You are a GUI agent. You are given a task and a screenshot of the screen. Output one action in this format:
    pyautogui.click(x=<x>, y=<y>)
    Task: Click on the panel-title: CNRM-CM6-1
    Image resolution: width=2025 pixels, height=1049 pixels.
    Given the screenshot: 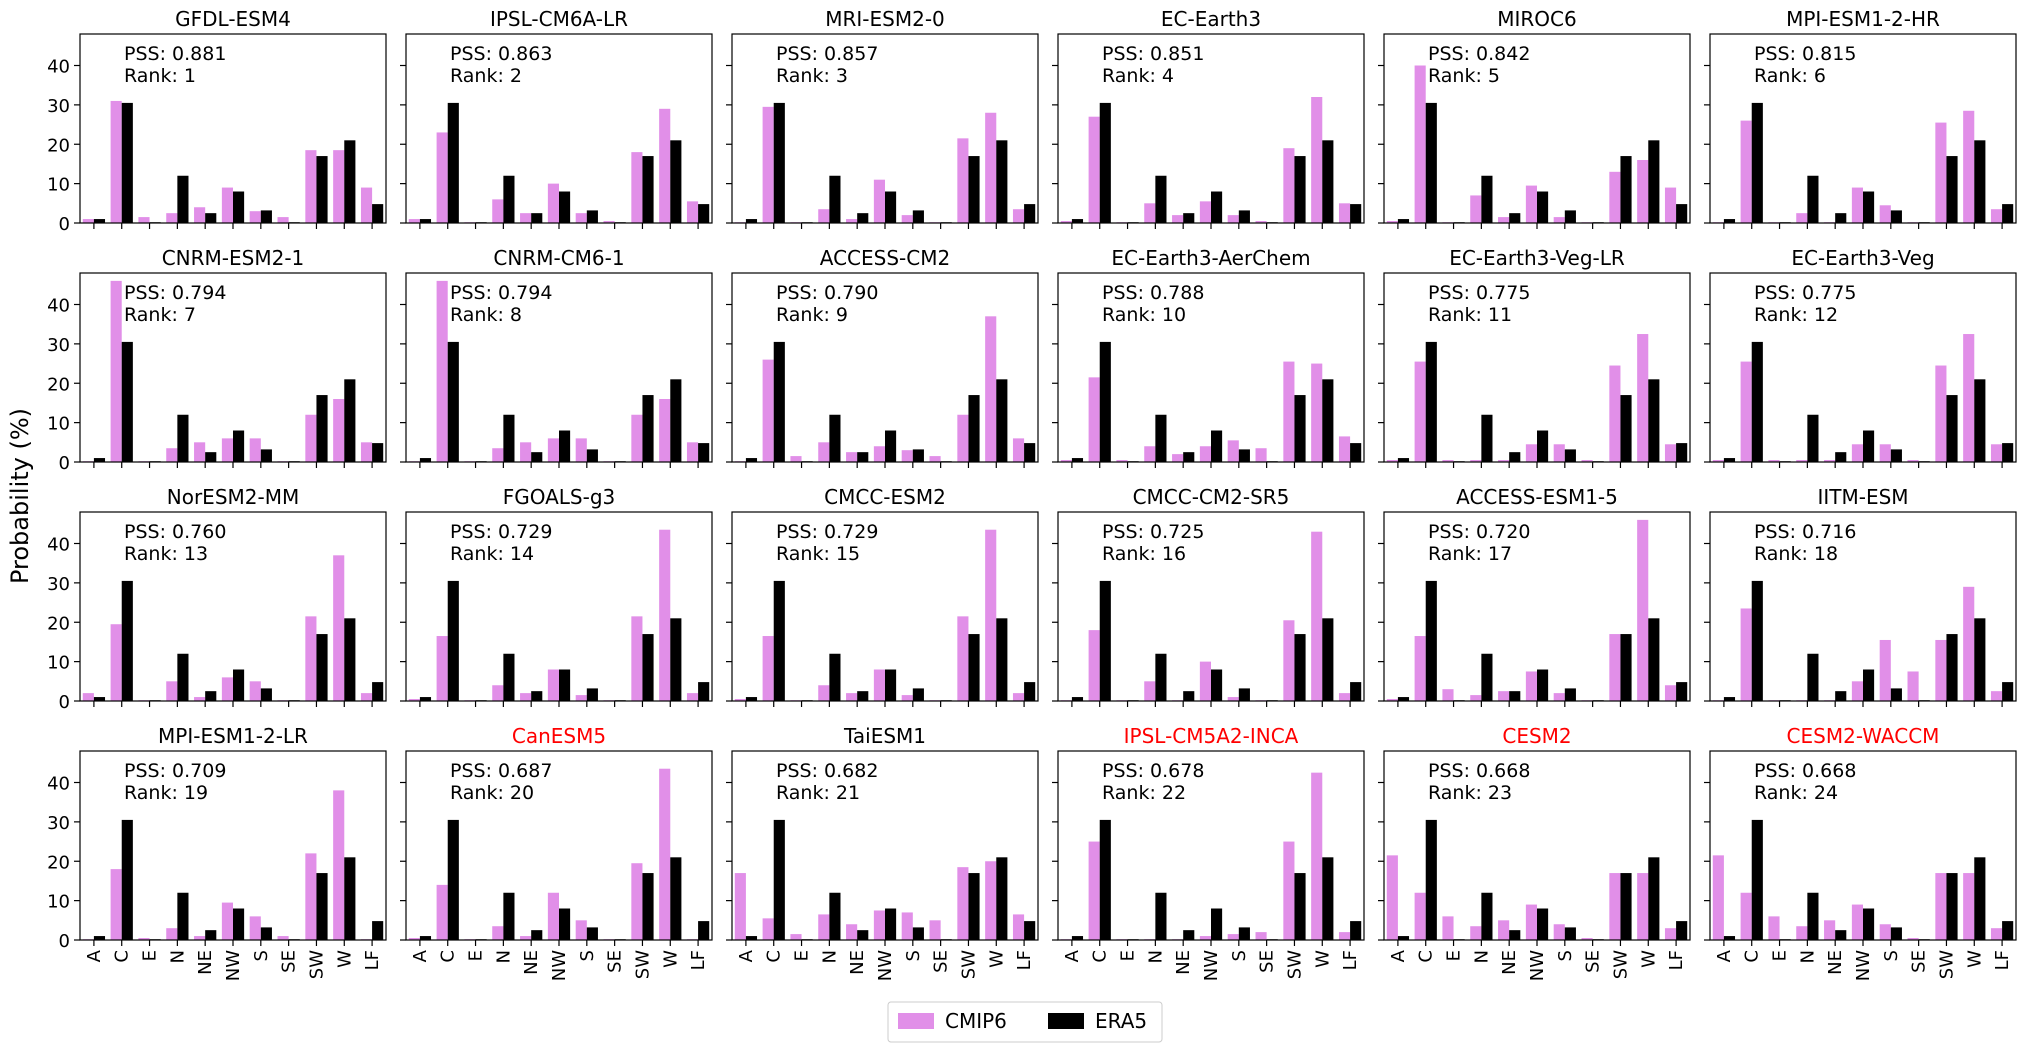 What is the action you would take?
    pyautogui.click(x=558, y=258)
    